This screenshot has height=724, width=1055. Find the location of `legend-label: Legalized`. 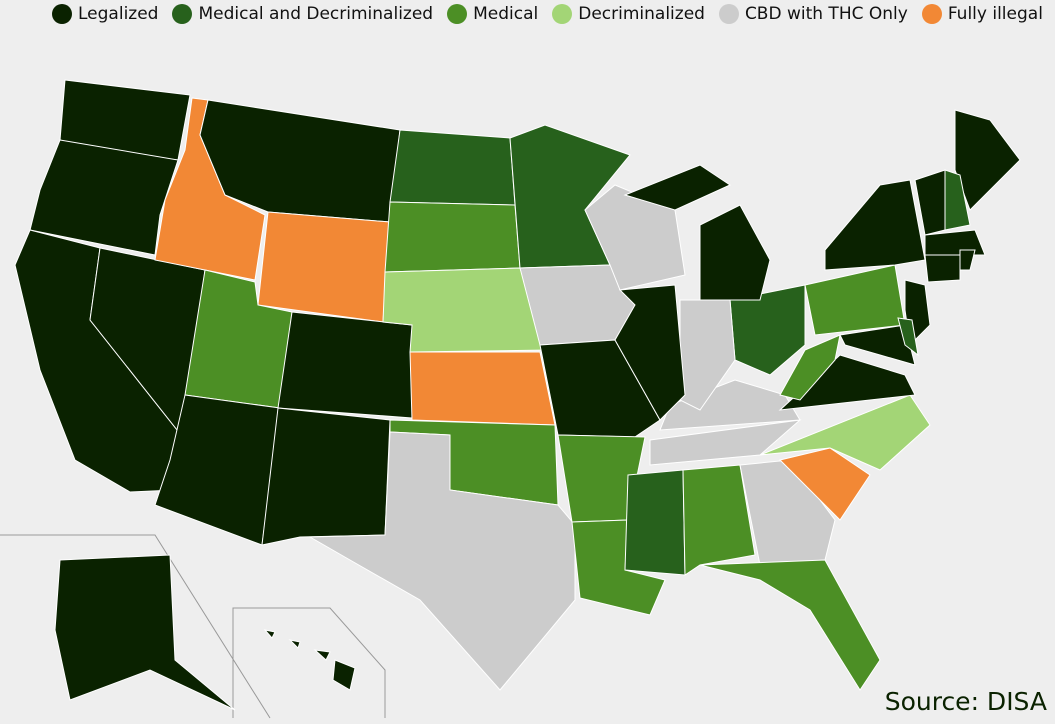

legend-label: Legalized is located at coordinates (118, 14).